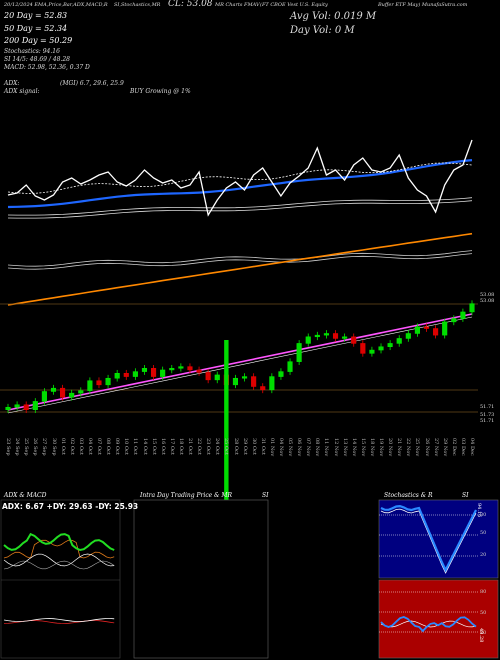  Describe the element at coordinates (153, 446) in the screenshot. I see `date-tick-label: 15 Oct` at that location.